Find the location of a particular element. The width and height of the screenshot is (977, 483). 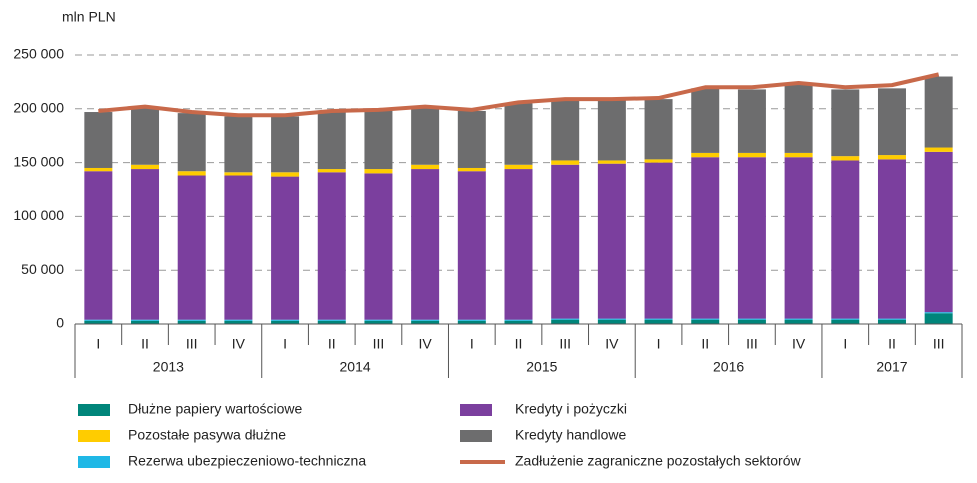

y-tick-label: 250 000 is located at coordinates (38, 54).